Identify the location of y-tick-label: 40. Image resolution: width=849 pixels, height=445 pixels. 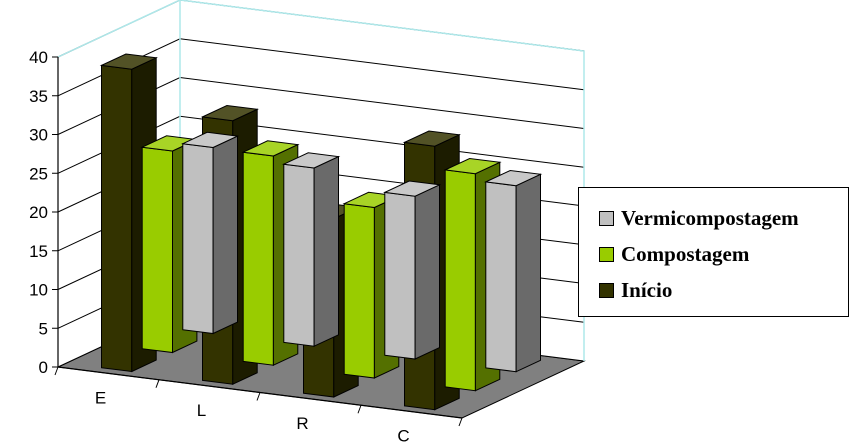
(38, 57).